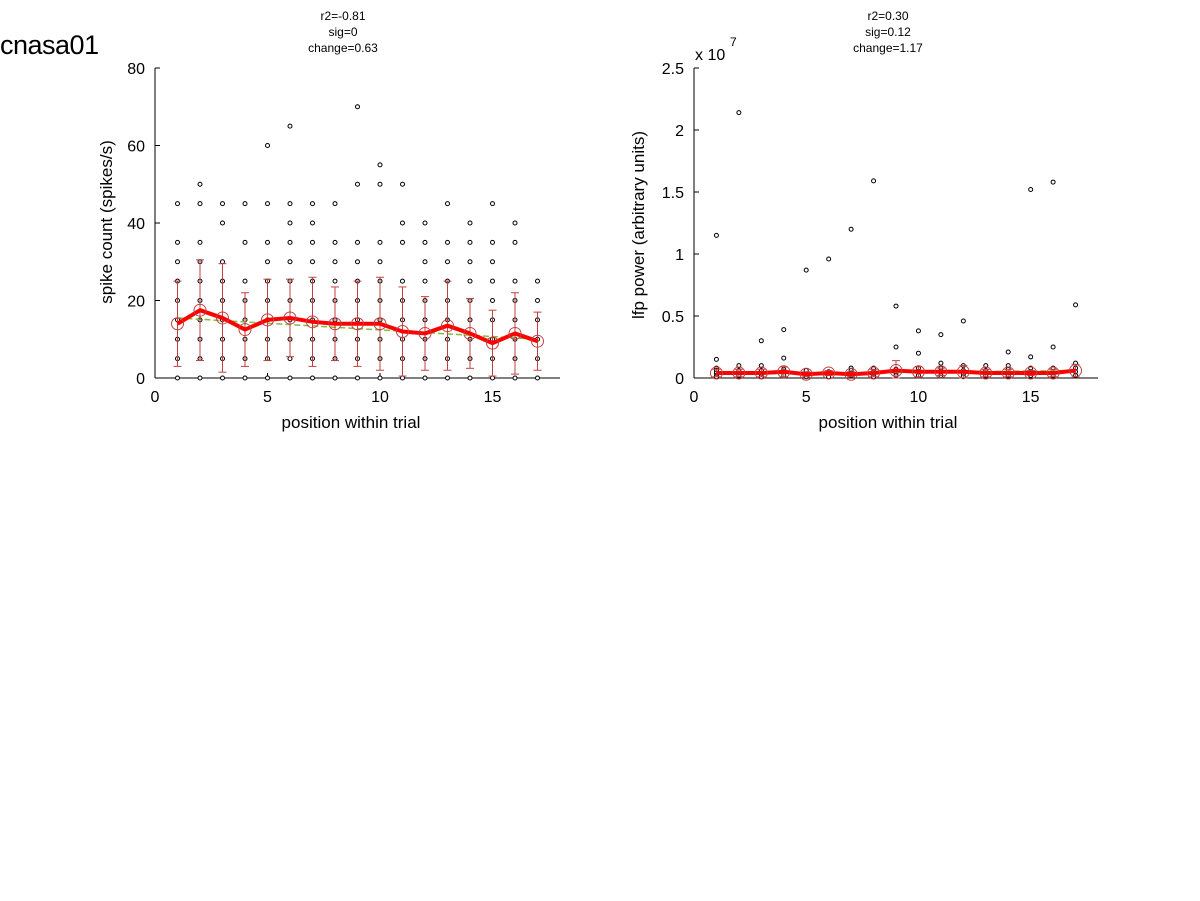 The height and width of the screenshot is (901, 1200). What do you see at coordinates (136, 302) in the screenshot?
I see `y-tick-label: 20` at bounding box center [136, 302].